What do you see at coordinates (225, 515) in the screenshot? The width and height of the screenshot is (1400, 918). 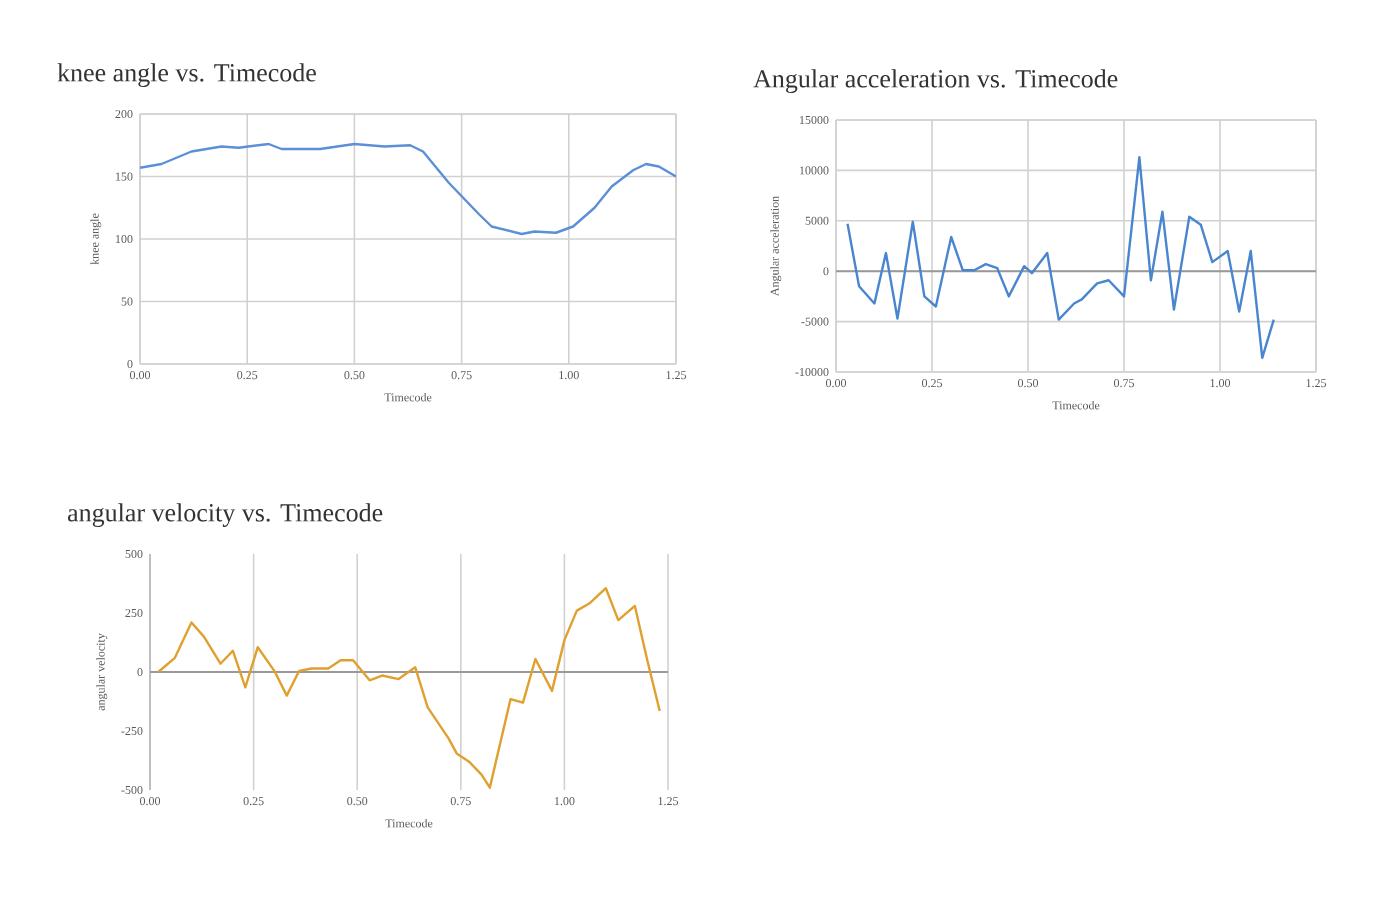 I see `chart-title: angular velocity vs. Timecode` at bounding box center [225, 515].